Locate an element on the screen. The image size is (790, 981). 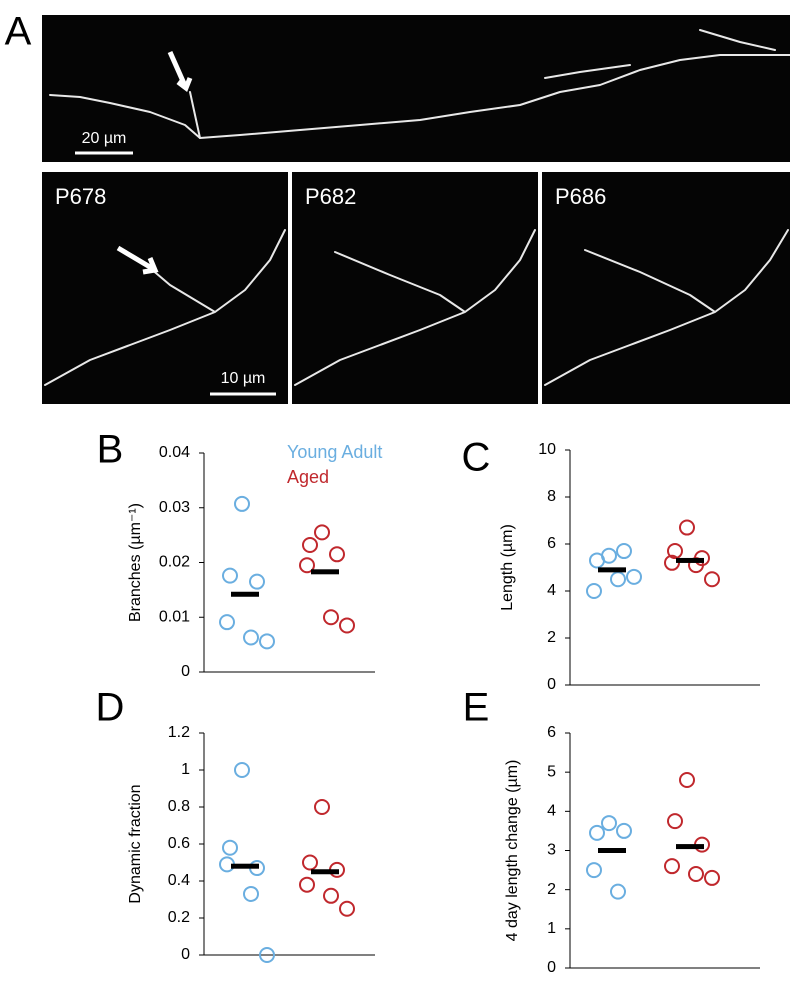
timepoint-label: P678 is located at coordinates (80, 196).